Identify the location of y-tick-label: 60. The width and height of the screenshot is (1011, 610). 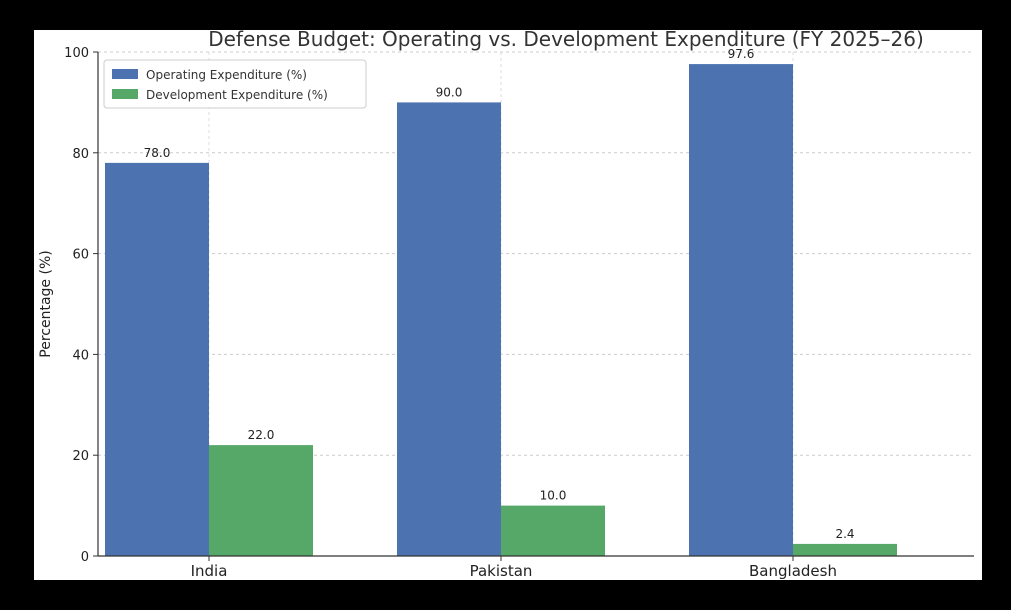
(80, 255).